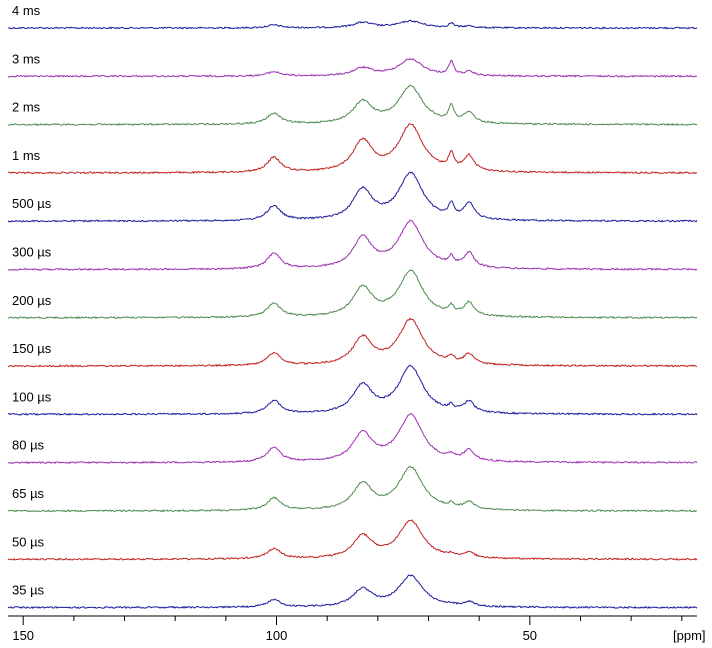  Describe the element at coordinates (28, 541) in the screenshot. I see `trace-label-11: 50 µs` at that location.